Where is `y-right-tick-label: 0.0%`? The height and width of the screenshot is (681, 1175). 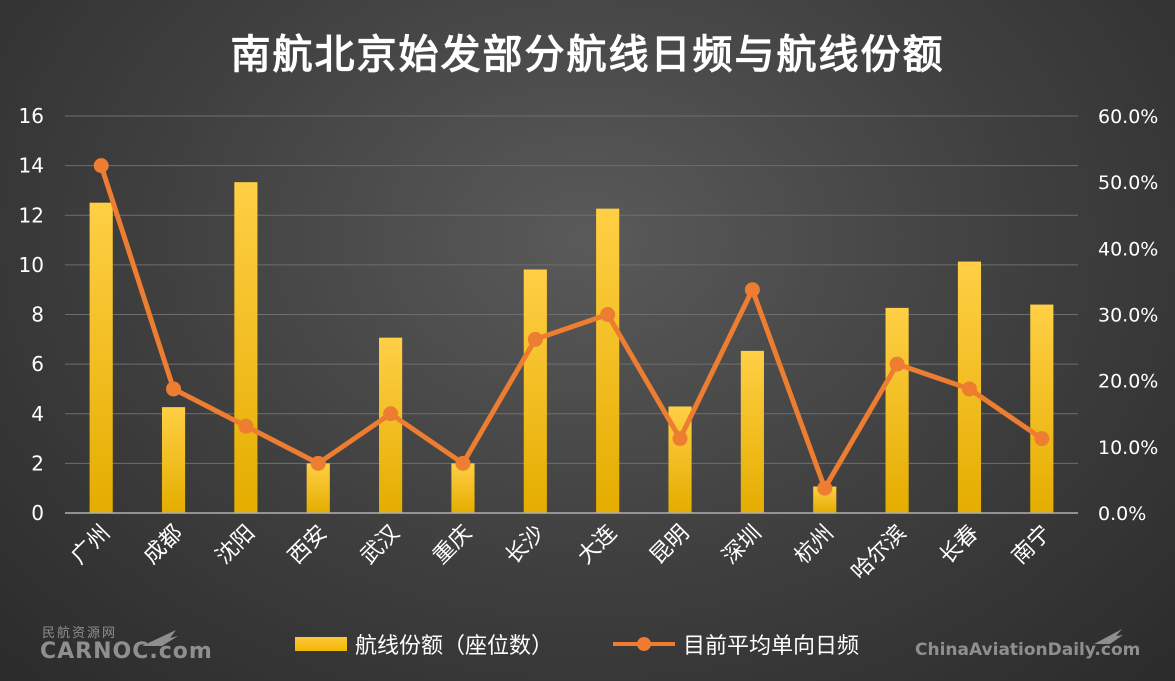
y-right-tick-label: 0.0% is located at coordinates (1122, 514).